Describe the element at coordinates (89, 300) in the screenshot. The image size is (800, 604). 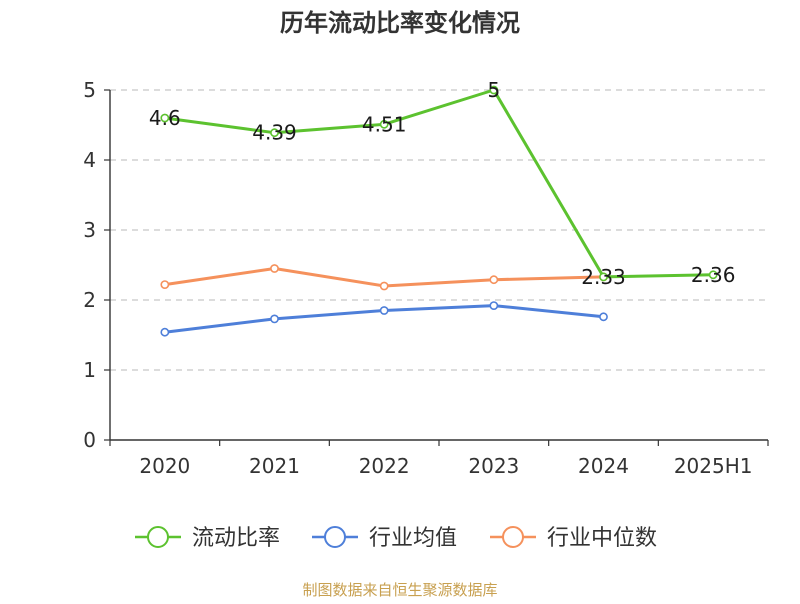
I see `y-tick-label: 2` at that location.